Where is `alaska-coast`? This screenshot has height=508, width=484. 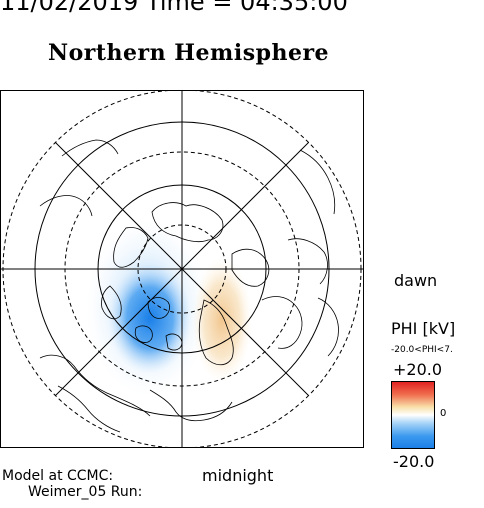
alaska-coast is located at coordinates (95, 393).